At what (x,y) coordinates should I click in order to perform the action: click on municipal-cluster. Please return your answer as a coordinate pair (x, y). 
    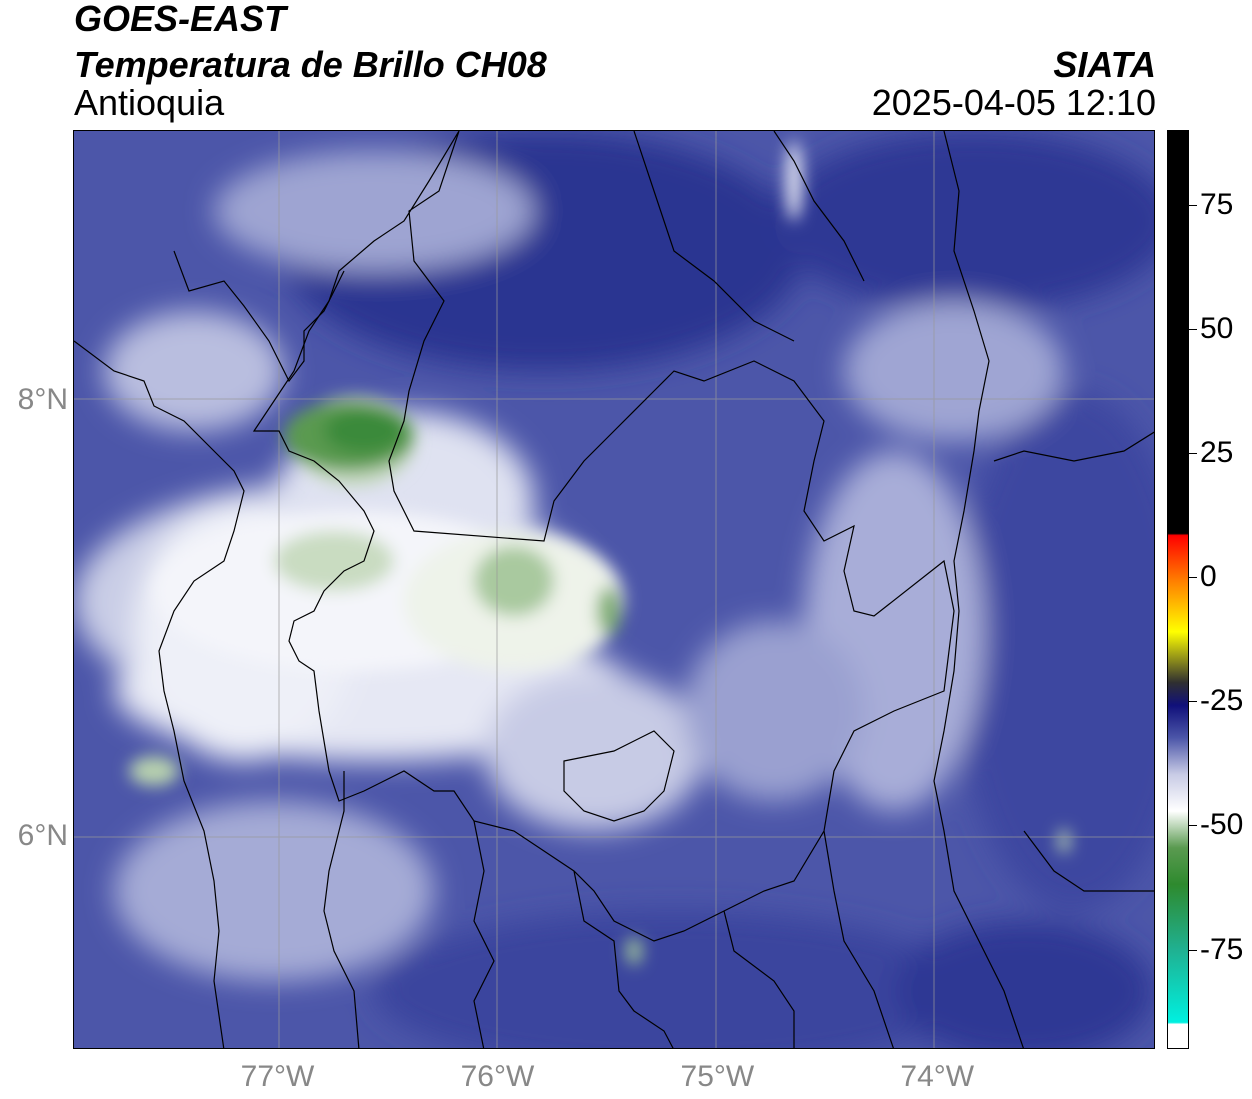
    Looking at the image, I should click on (619, 776).